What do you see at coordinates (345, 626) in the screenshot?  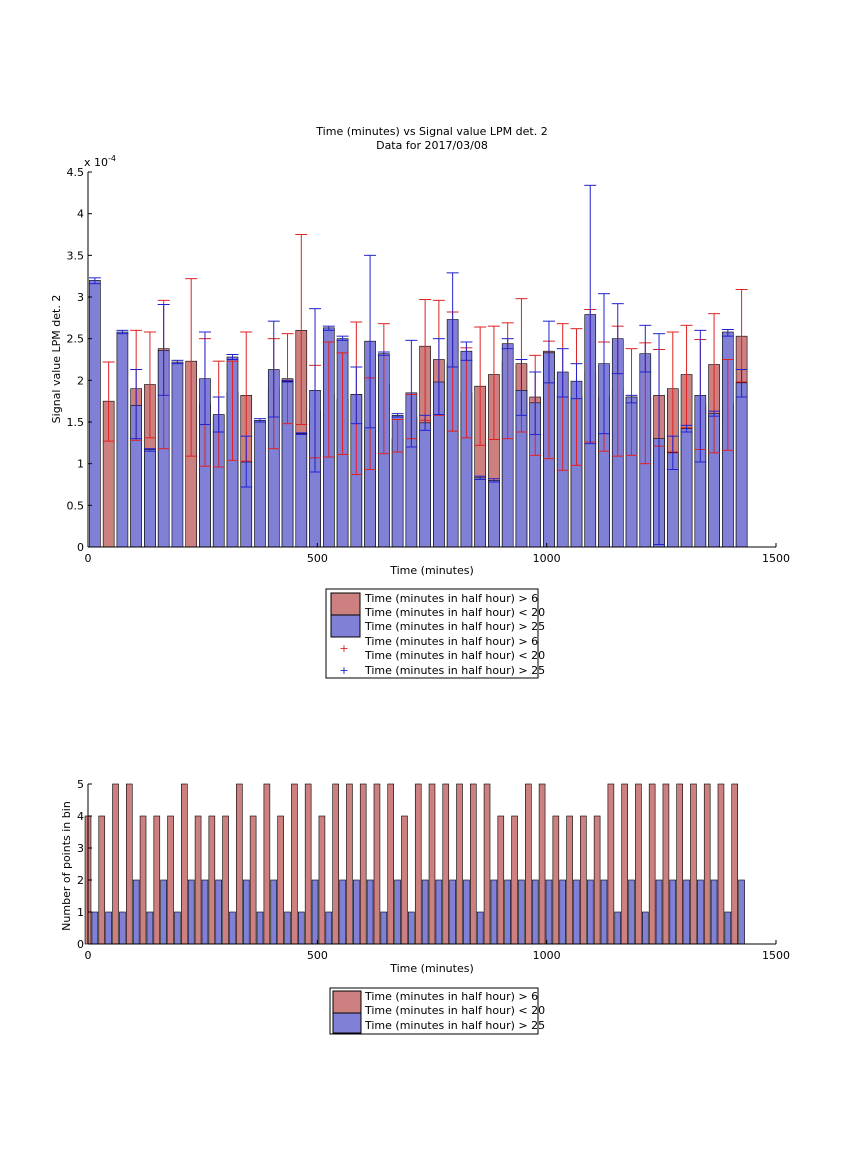 I see `top-legend-blue-swatch` at bounding box center [345, 626].